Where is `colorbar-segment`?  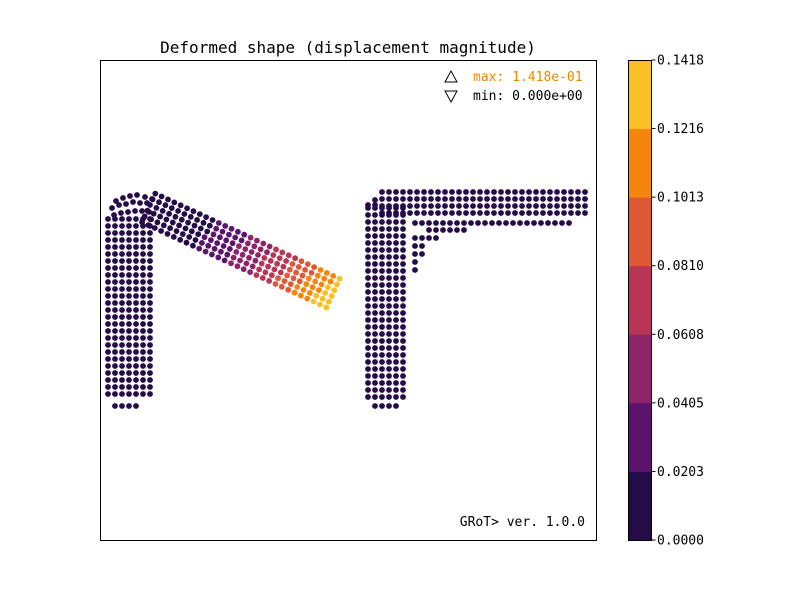
colorbar-segment is located at coordinates (639, 163).